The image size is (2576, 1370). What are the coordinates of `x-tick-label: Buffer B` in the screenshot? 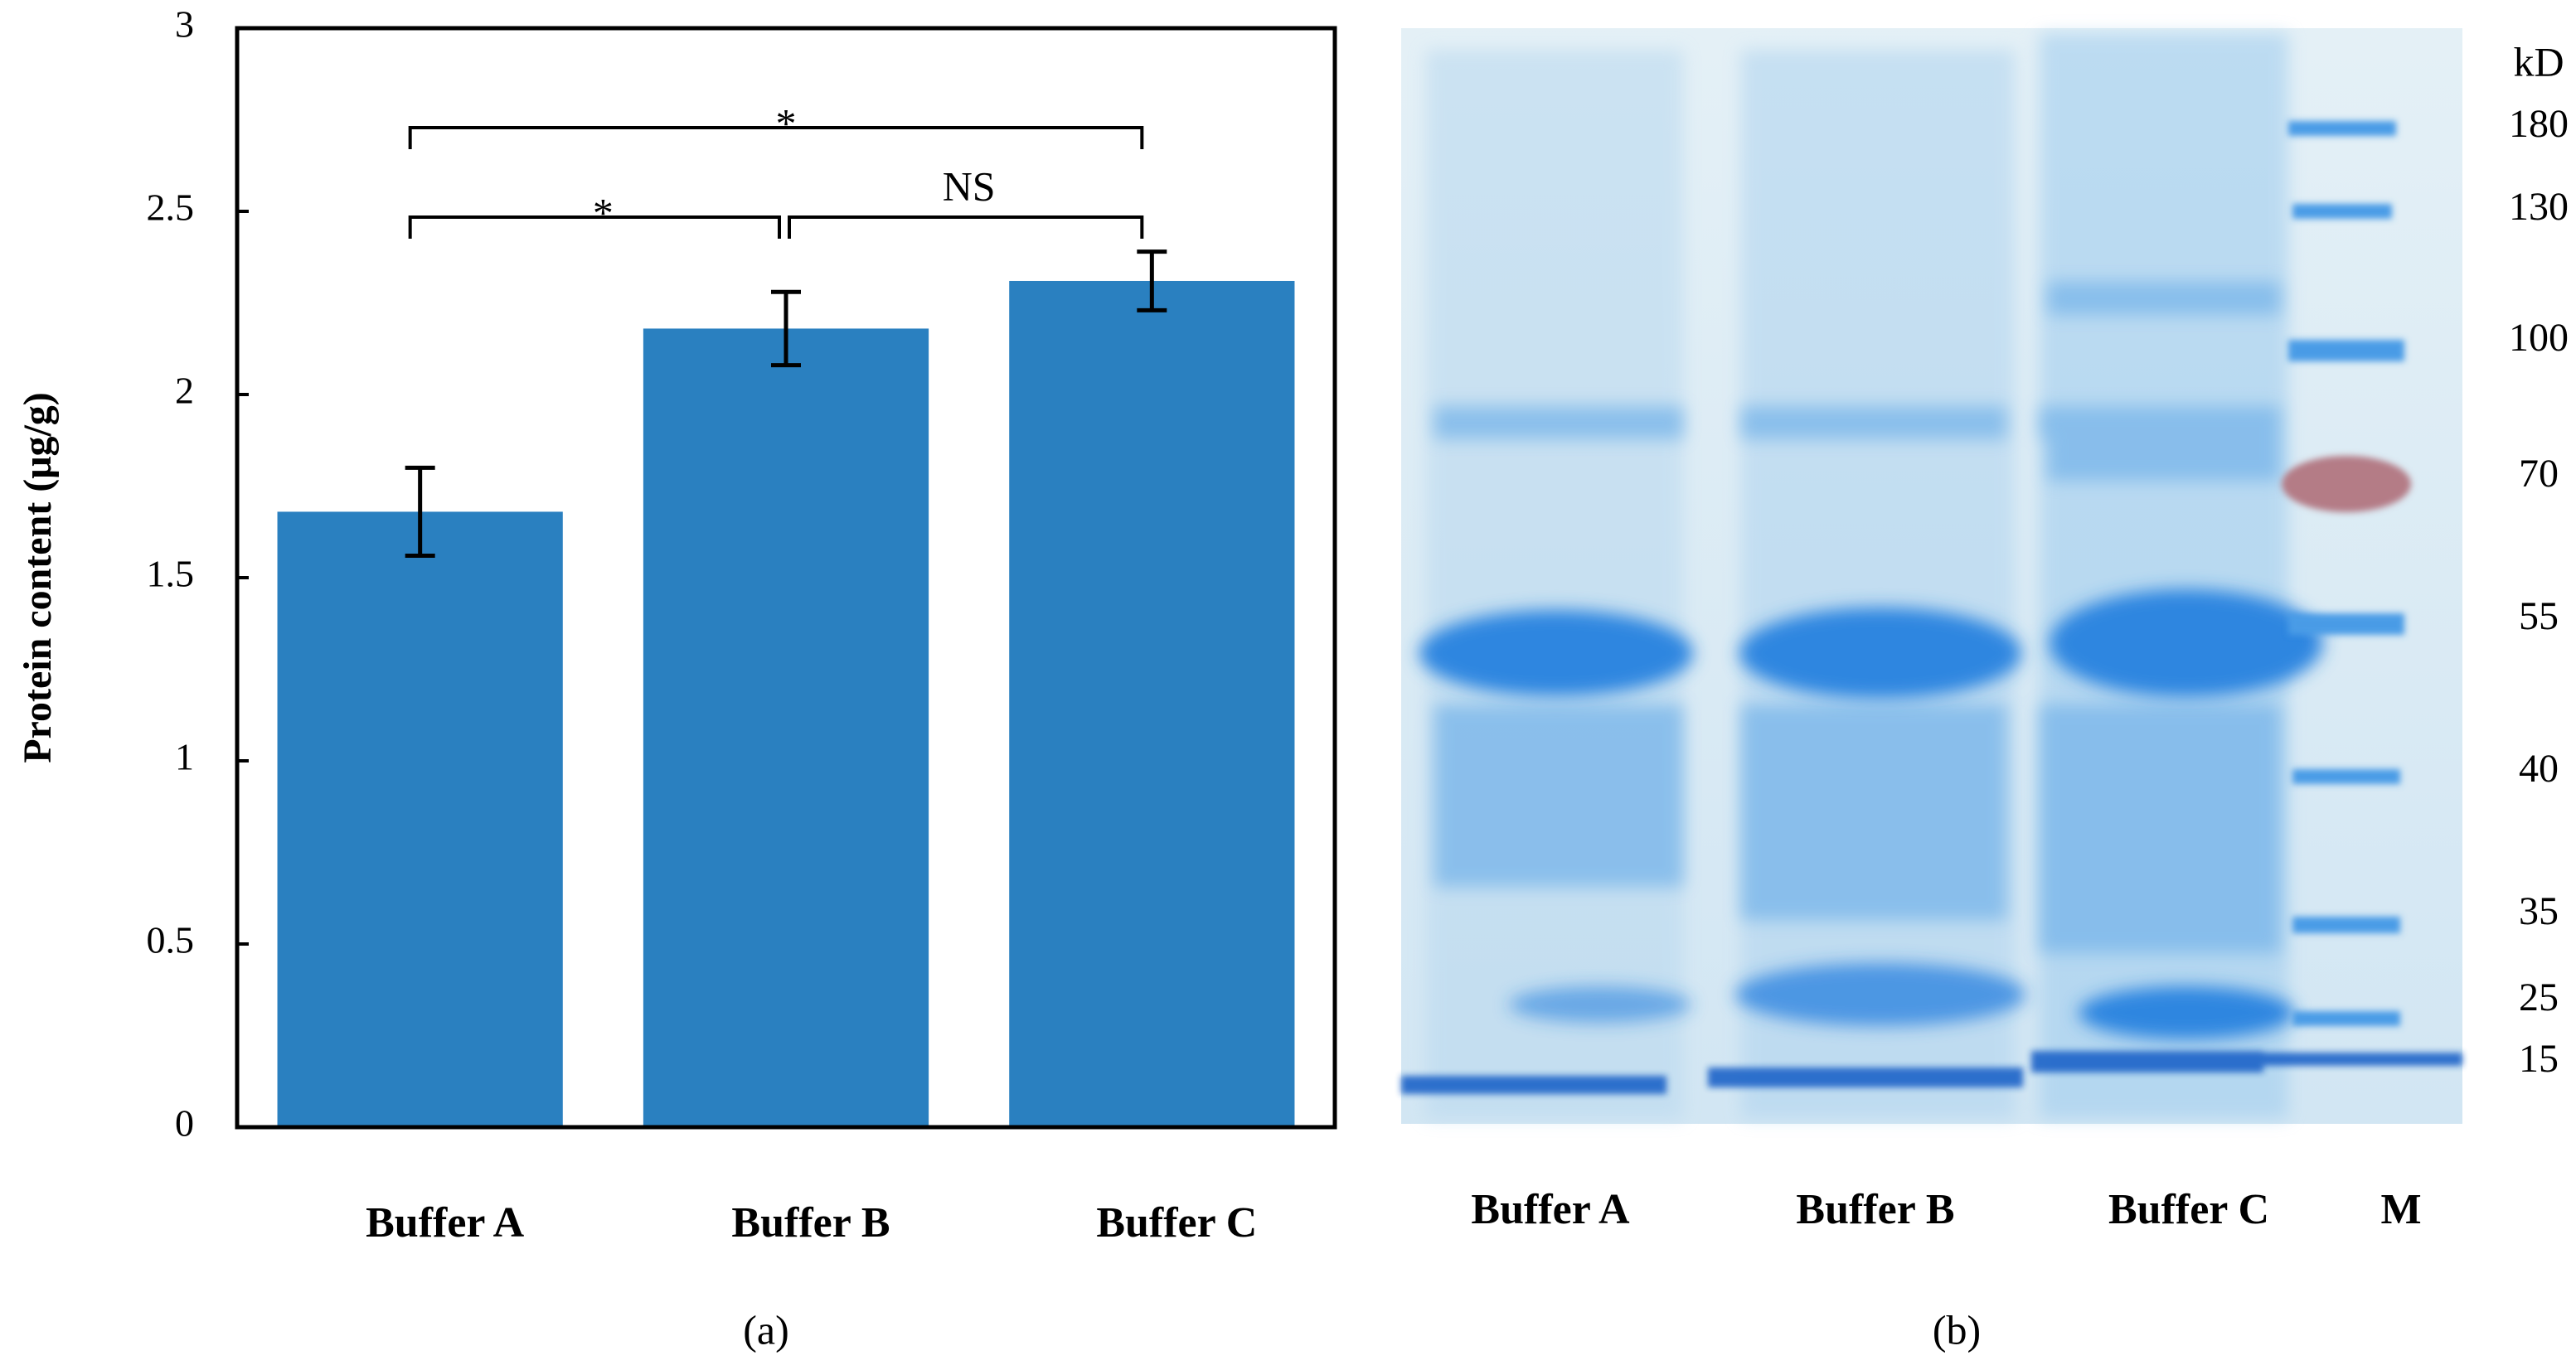 It's located at (810, 1223).